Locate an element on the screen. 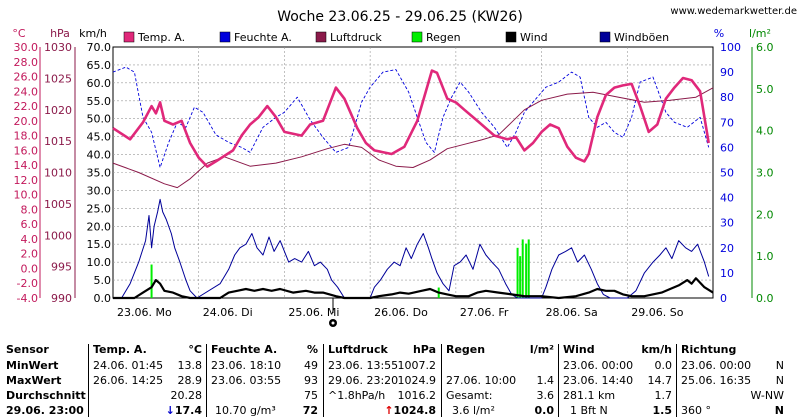 This screenshot has width=800, height=418. avg-rain-label: Gesamt: is located at coordinates (469, 395).